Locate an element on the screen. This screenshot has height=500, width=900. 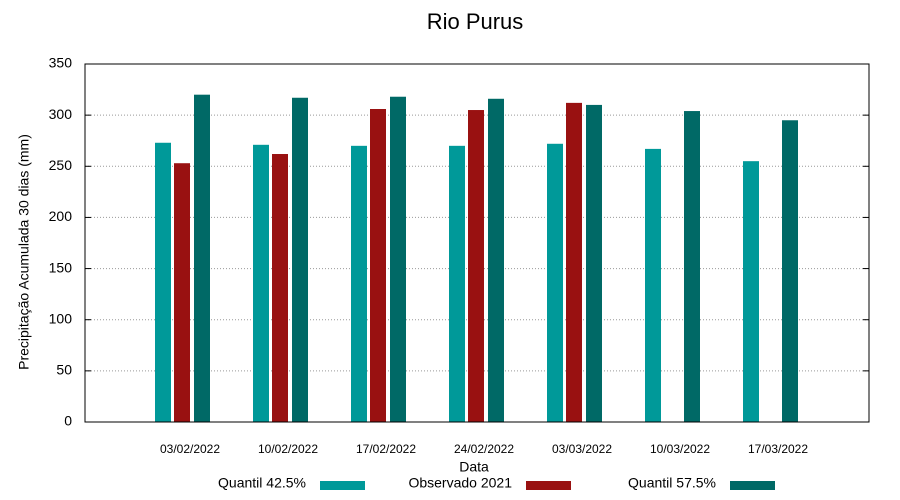
legend-label: Observado 2021 is located at coordinates (460, 483).